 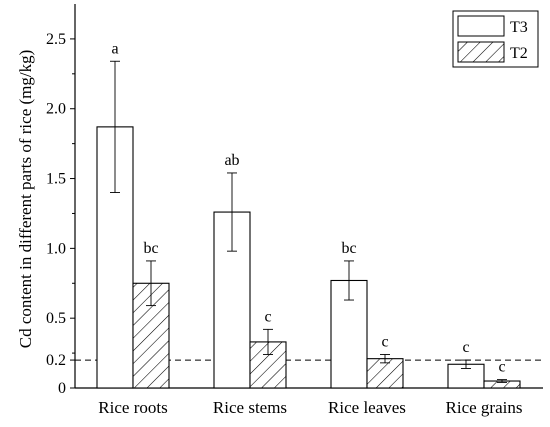 I want to click on y-tick-label: 1.5, so click(x=56, y=179).